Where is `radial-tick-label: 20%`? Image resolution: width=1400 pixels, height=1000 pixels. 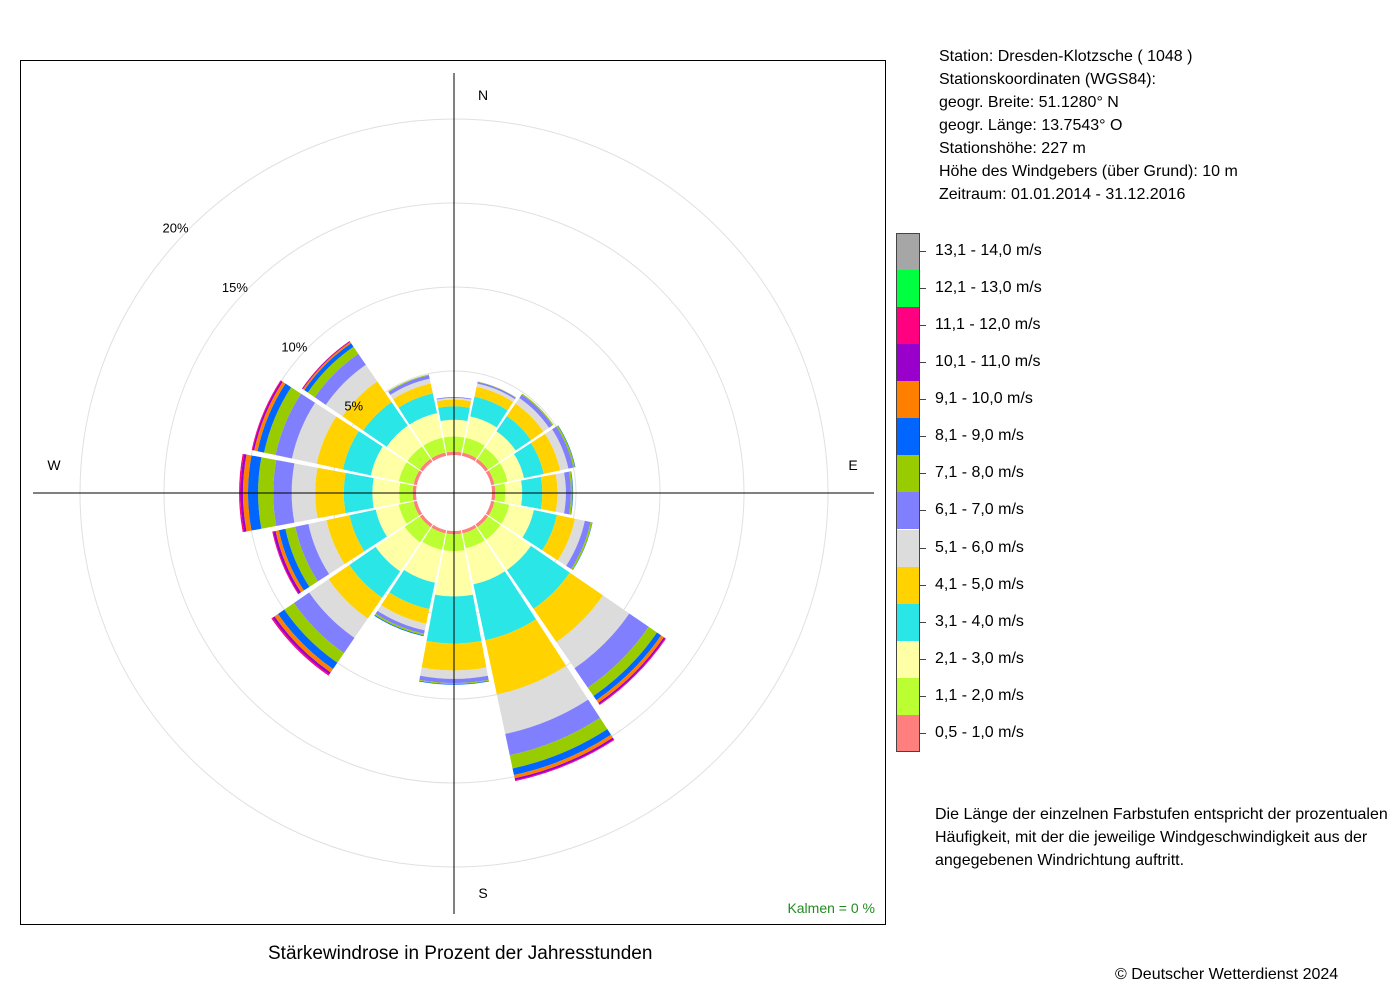 radial-tick-label: 20% is located at coordinates (176, 228).